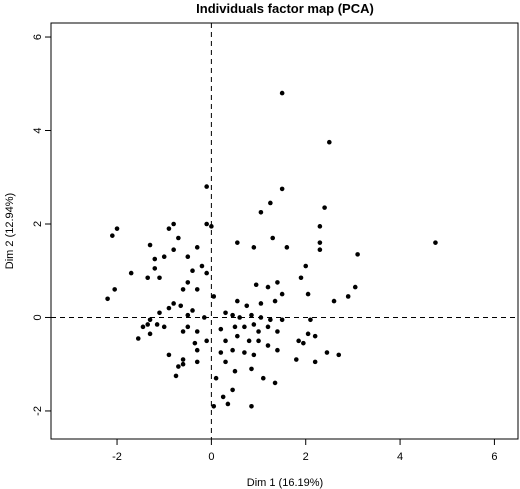 This screenshot has width=520, height=489. What do you see at coordinates (117, 457) in the screenshot?
I see `x-tick-label: -2` at bounding box center [117, 457].